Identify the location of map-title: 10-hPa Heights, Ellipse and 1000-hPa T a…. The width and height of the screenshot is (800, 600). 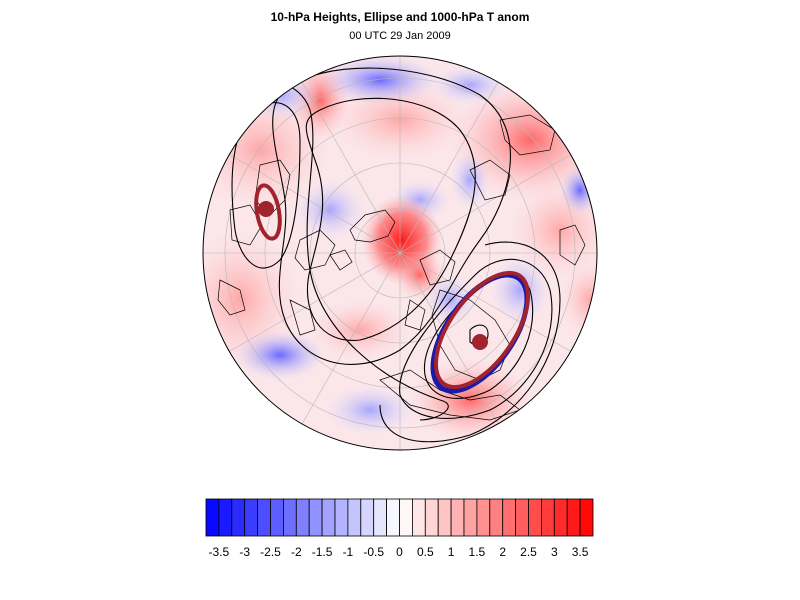
(400, 17).